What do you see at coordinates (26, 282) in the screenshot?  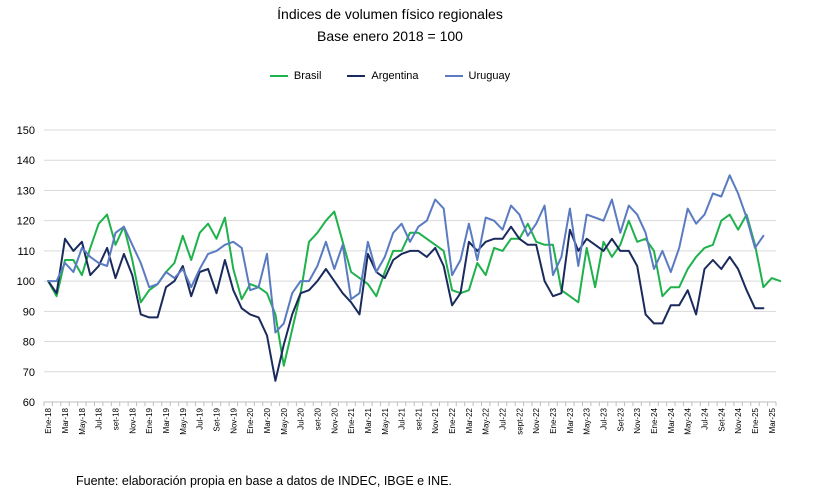 I see `y-tick-label: 100` at bounding box center [26, 282].